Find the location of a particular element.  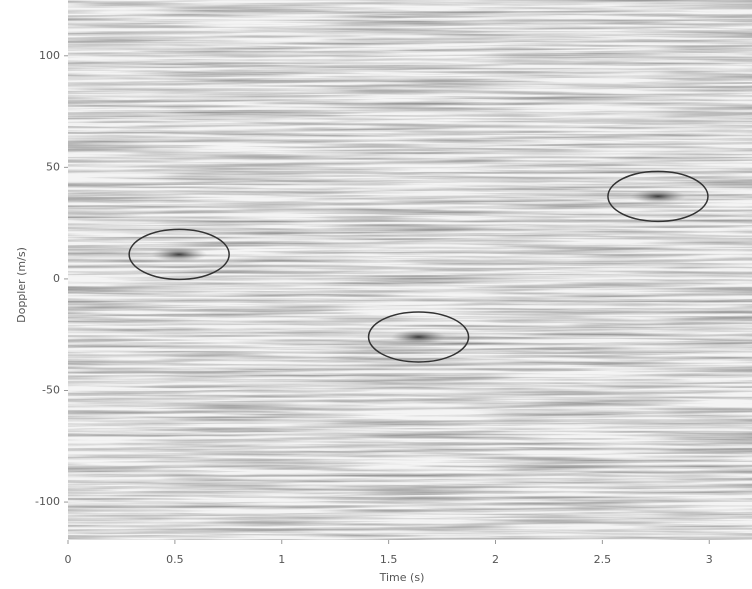

y-tick-label: 0 is located at coordinates (56, 278).